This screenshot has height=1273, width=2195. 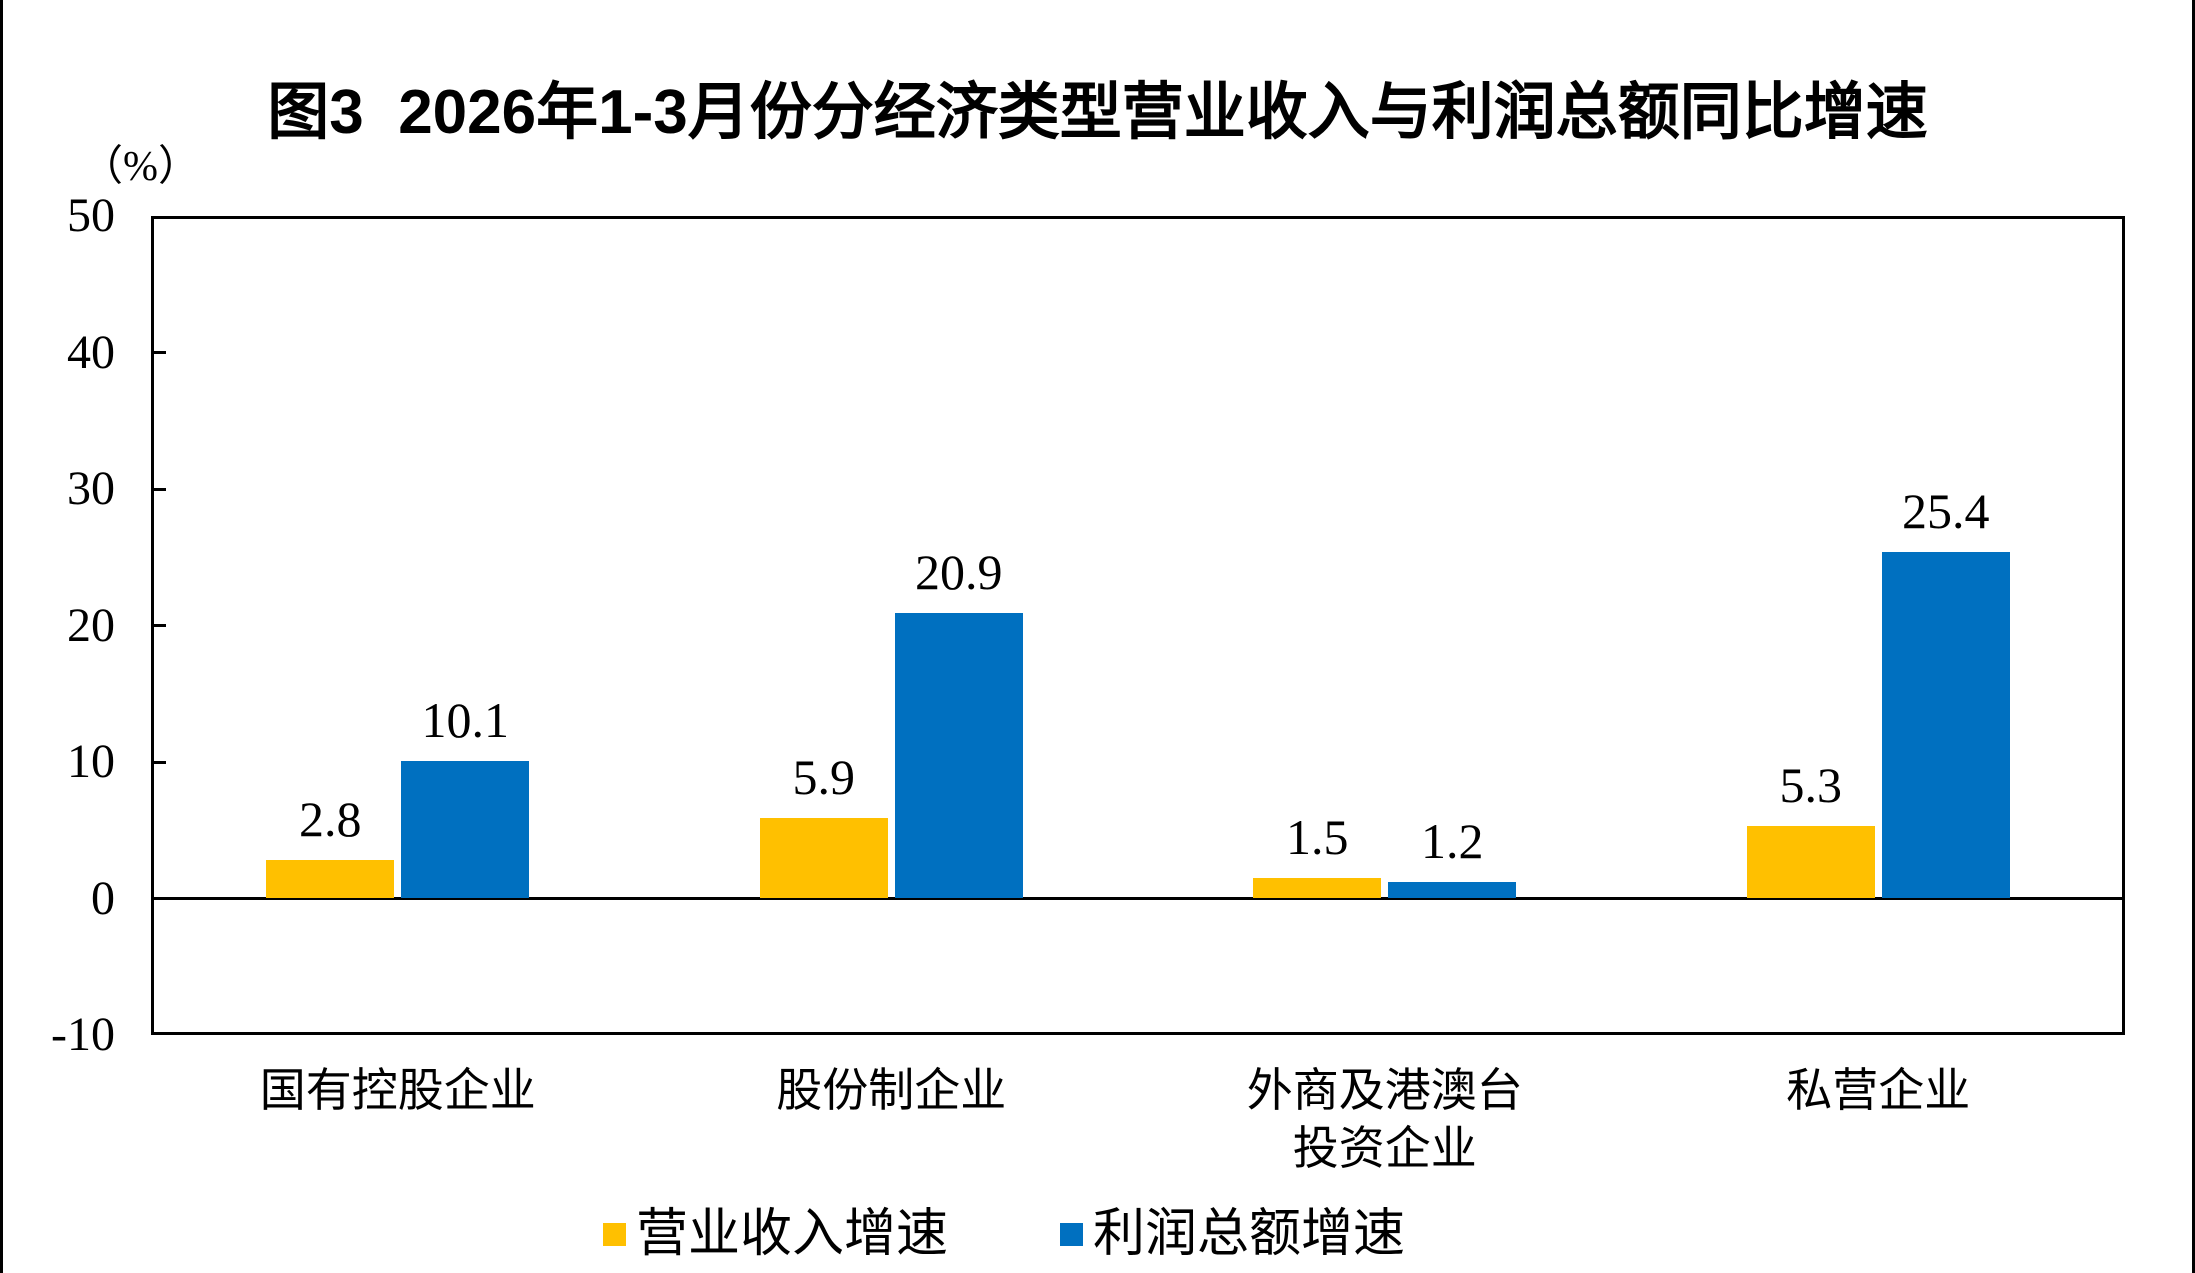 I want to click on y-tick-label: 40, so click(x=91, y=352).